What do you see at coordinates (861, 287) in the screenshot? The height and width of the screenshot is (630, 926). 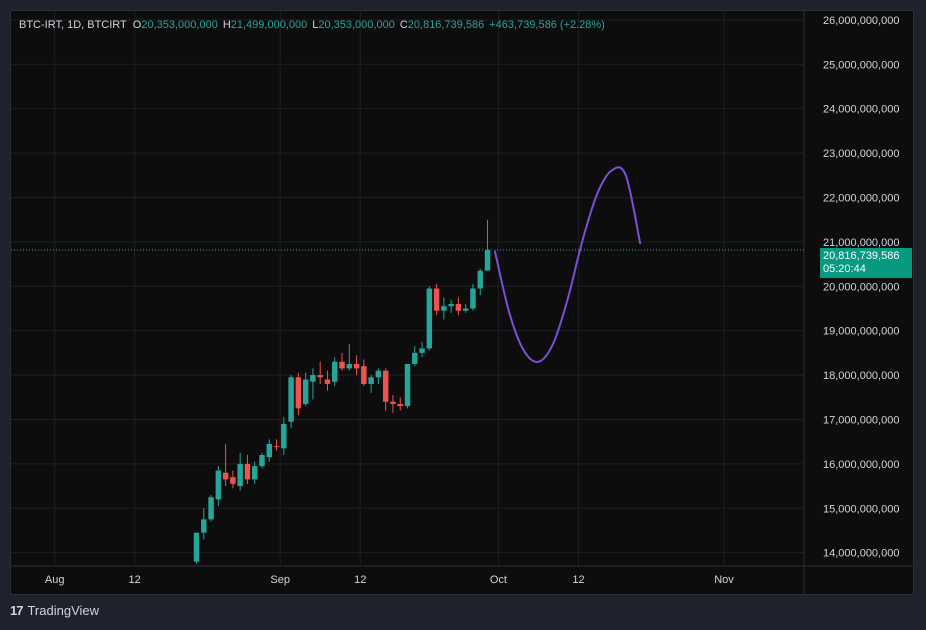 I see `y-tick-label: 20,000,000,000` at bounding box center [861, 287].